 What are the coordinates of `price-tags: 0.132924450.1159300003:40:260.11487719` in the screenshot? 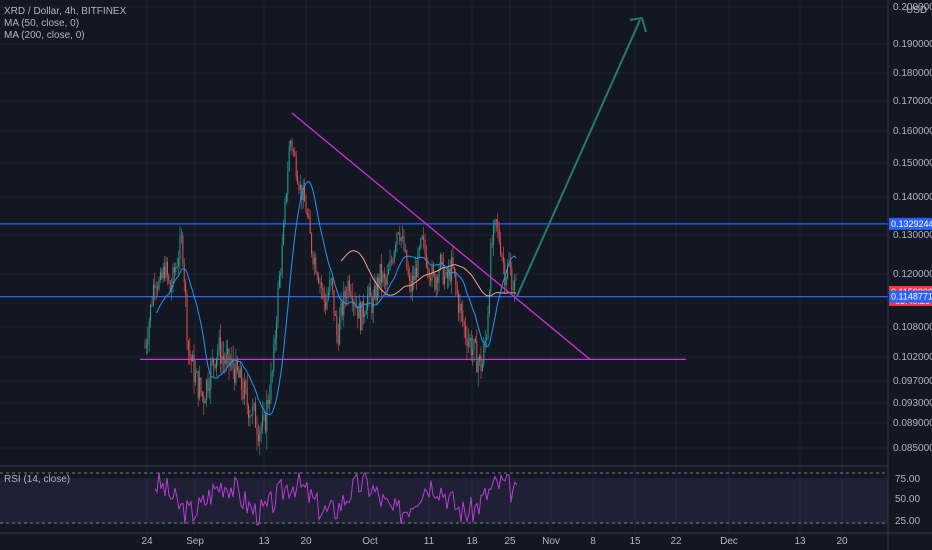 It's located at (910, 261).